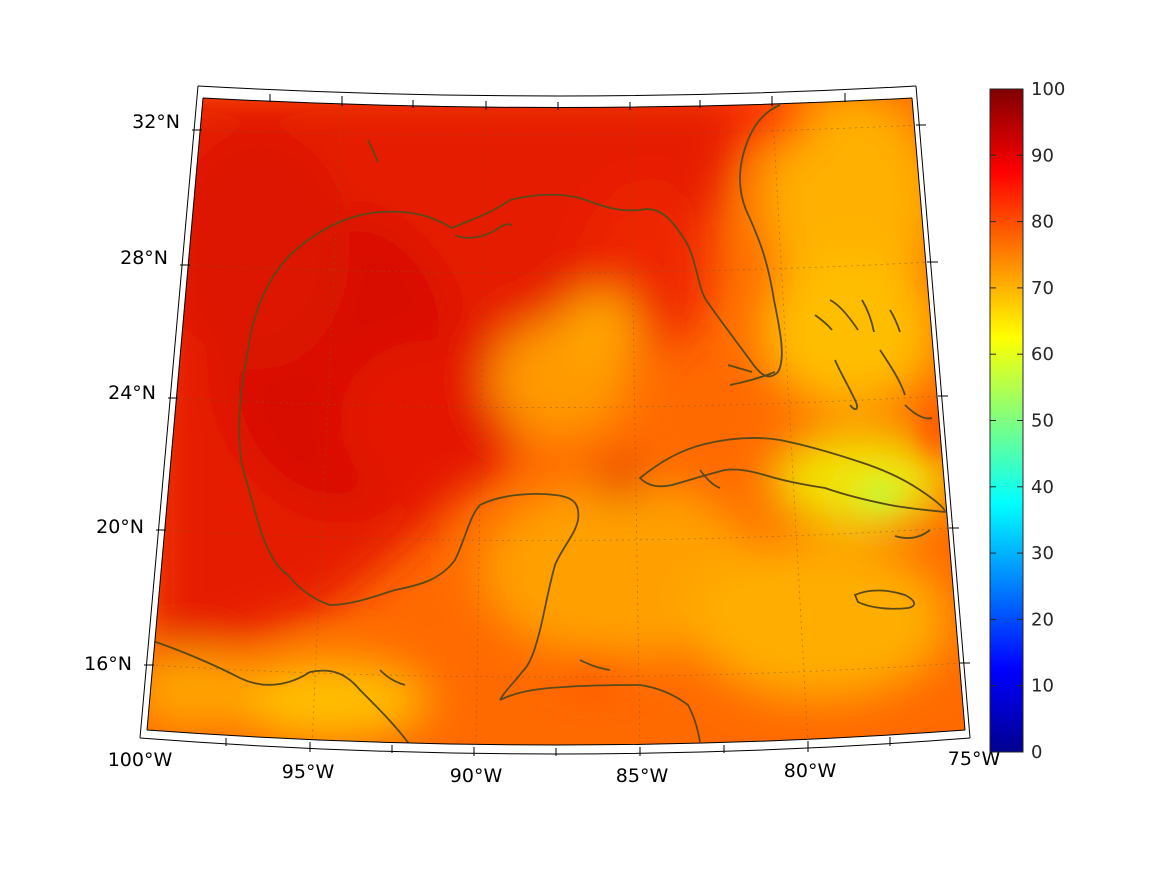  I want to click on colorbar-label-20: 20, so click(1042, 619).